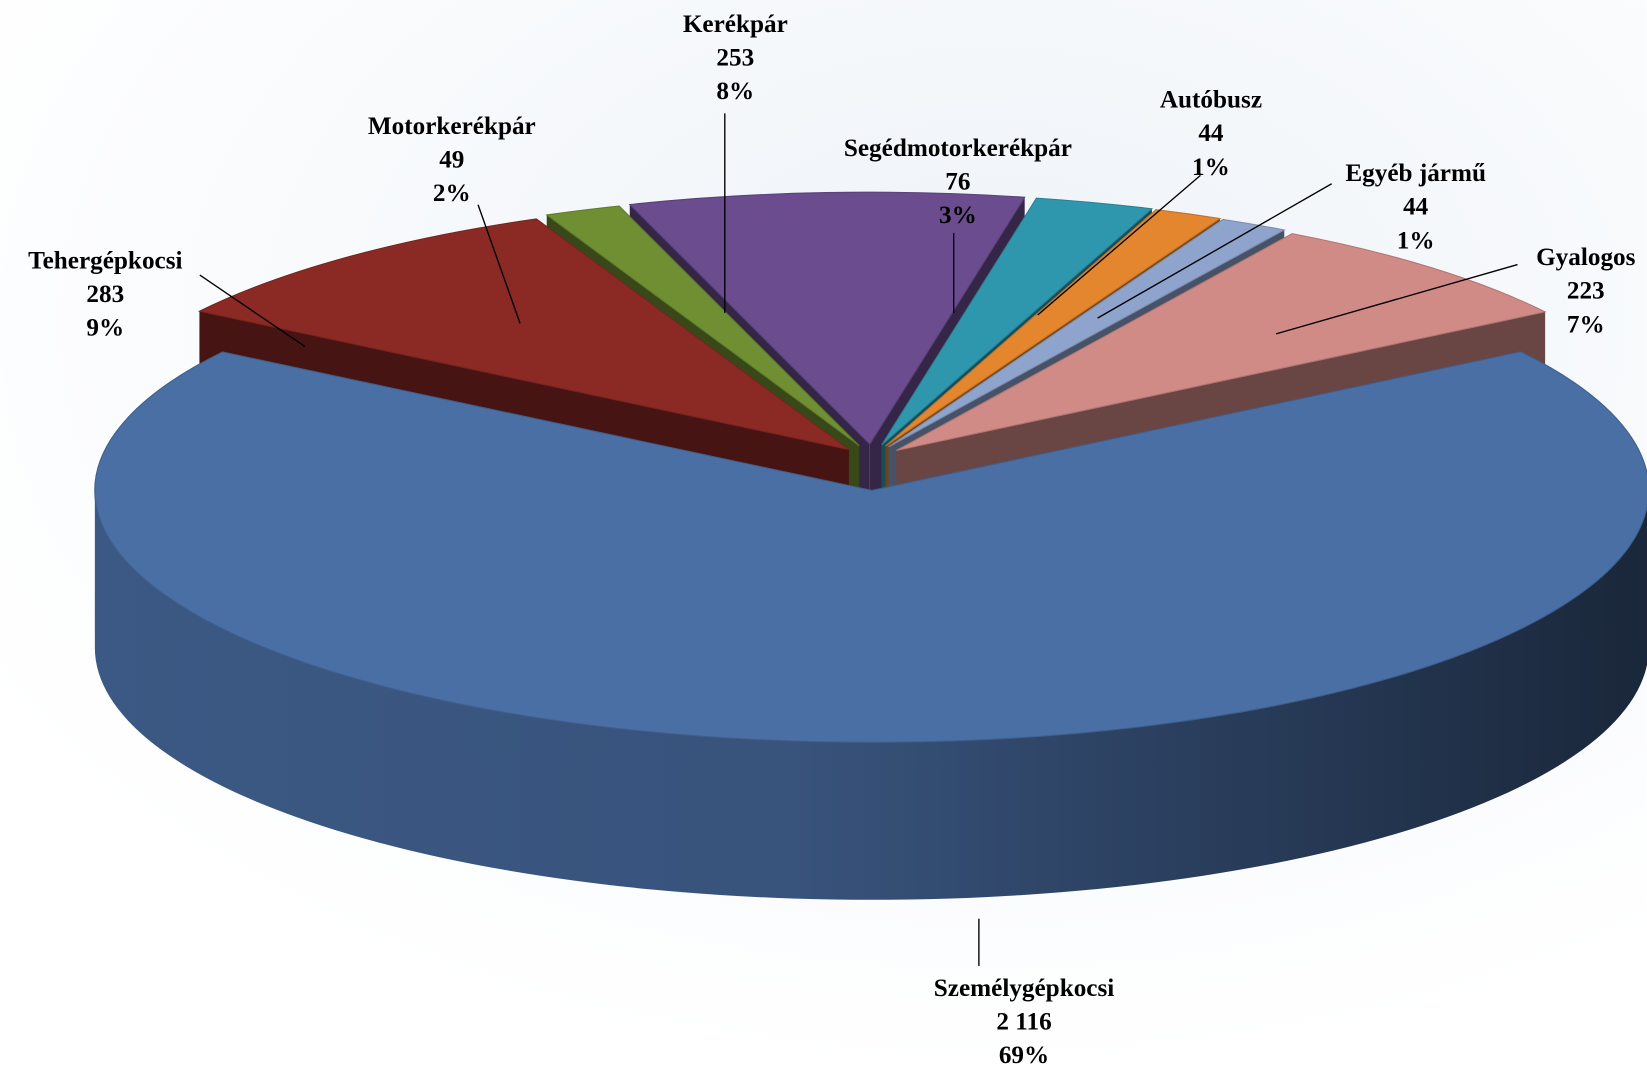  I want to click on value-label: 283, so click(105, 294).